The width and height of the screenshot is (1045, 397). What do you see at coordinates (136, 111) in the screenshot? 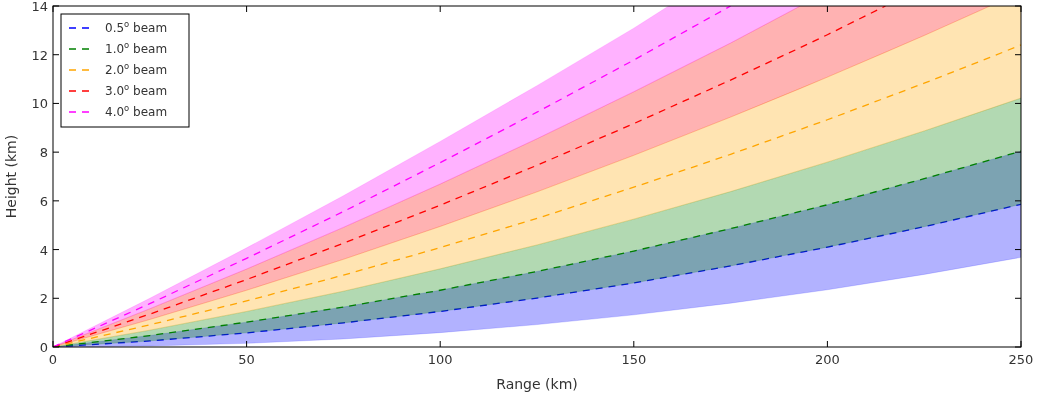
I see `legend-label: 4.0$^{o}$ beam` at bounding box center [136, 111].